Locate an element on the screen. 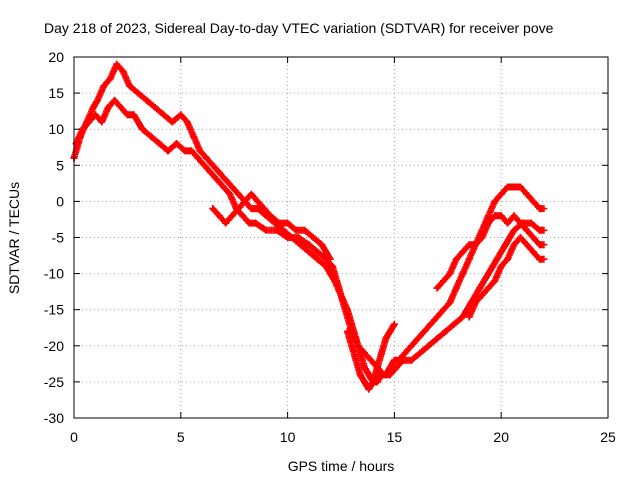 This screenshot has height=480, width=640. x-tick-label: 5 is located at coordinates (181, 437).